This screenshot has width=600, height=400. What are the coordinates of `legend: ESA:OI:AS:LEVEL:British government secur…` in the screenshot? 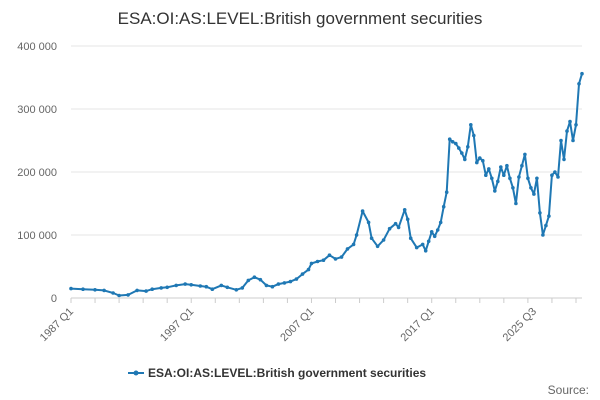 It's located at (277, 373).